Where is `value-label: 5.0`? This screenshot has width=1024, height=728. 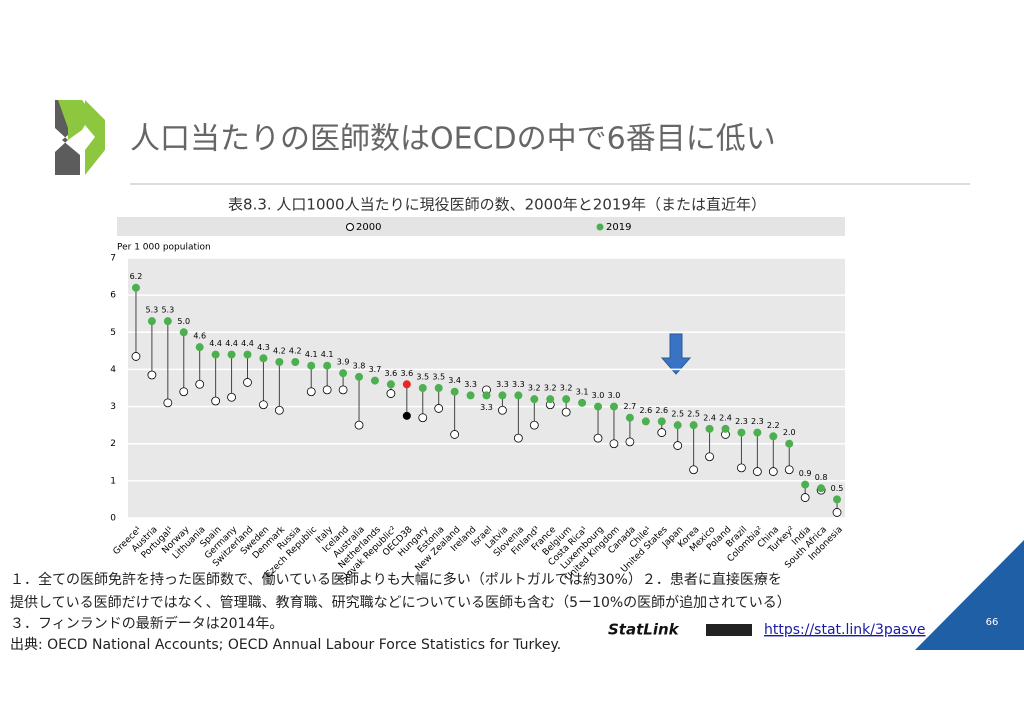
value-label: 5.0 is located at coordinates (183, 321).